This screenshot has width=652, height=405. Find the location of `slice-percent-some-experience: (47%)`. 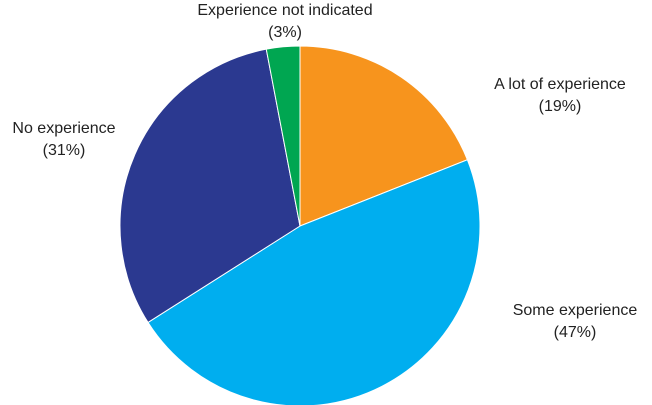

slice-percent-some-experience: (47%) is located at coordinates (575, 332).